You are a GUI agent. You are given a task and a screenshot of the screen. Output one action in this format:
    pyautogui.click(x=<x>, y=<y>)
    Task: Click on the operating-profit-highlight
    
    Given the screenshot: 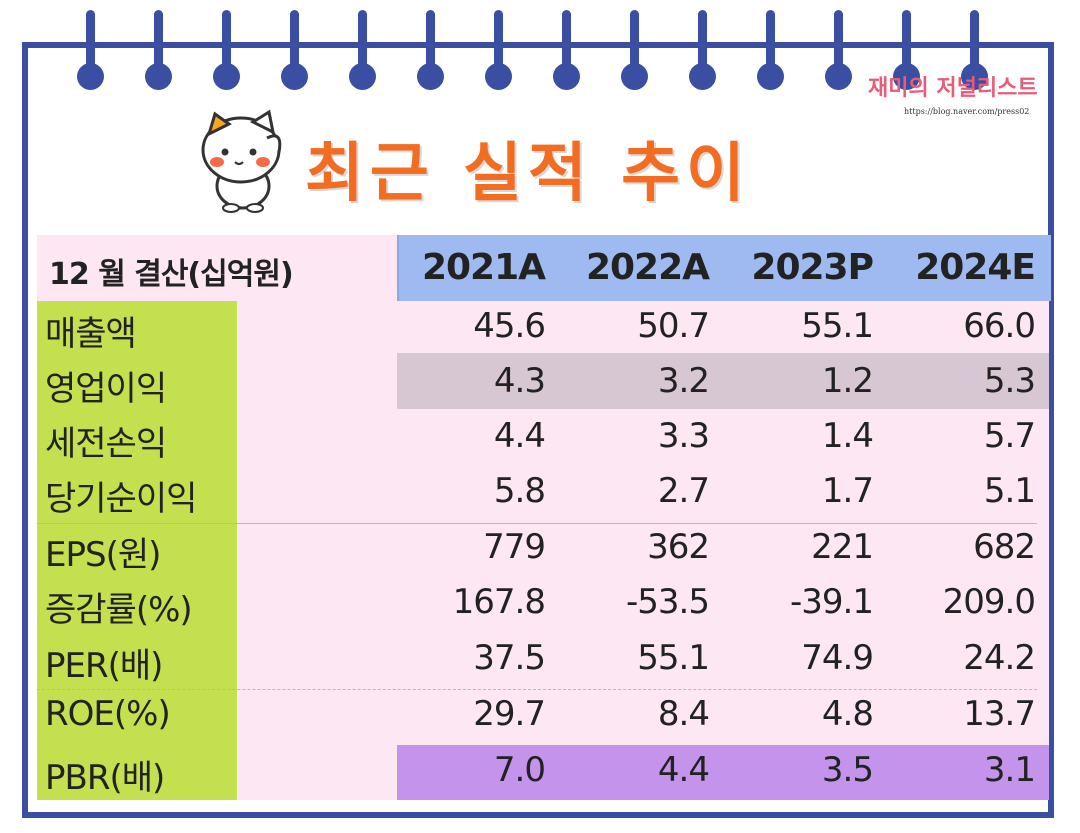 What is the action you would take?
    pyautogui.click(x=723, y=381)
    